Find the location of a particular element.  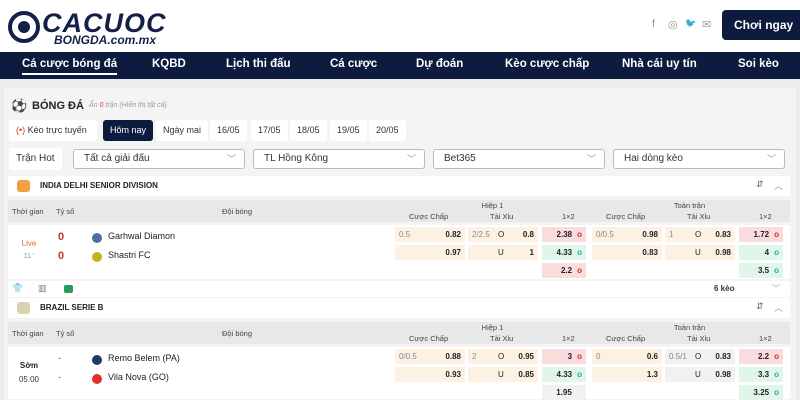

nav-item-soi-keo: Soi kèo is located at coordinates (758, 64).